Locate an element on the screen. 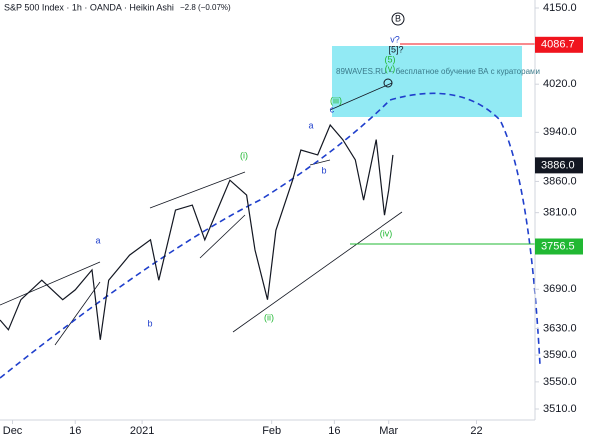  x-tick-label: Dec is located at coordinates (13, 431).